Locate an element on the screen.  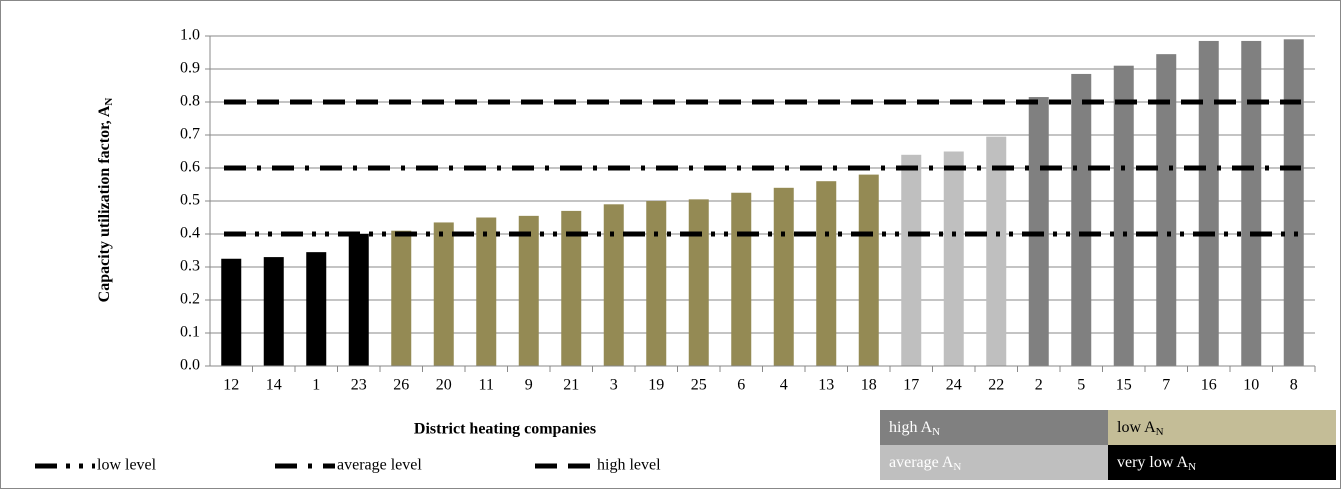
y-axis-label-text: Capacity utilization factor, A is located at coordinates (104, 203).